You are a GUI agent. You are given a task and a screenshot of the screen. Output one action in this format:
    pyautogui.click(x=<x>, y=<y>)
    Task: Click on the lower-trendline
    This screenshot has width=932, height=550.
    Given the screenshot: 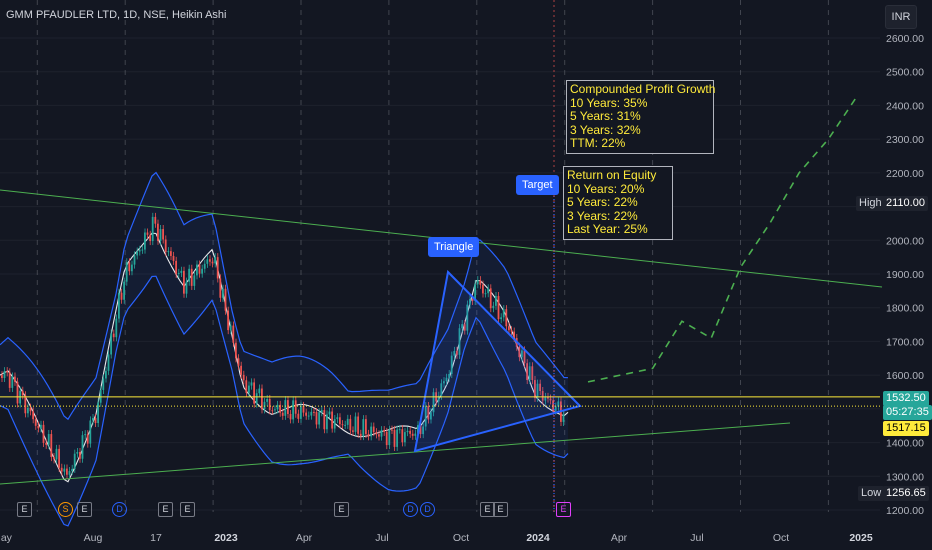 What is the action you would take?
    pyautogui.click(x=395, y=453)
    